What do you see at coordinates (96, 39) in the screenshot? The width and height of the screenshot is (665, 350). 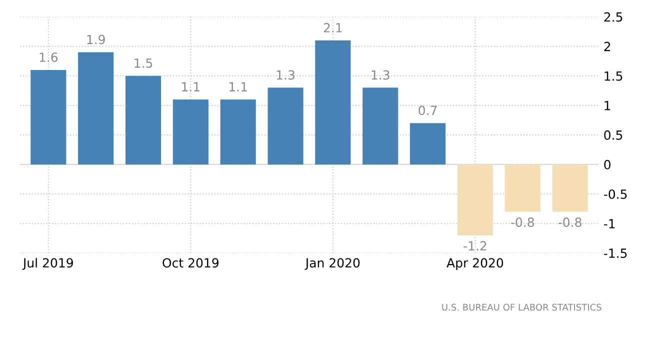 I see `data-label: 1.9` at bounding box center [96, 39].